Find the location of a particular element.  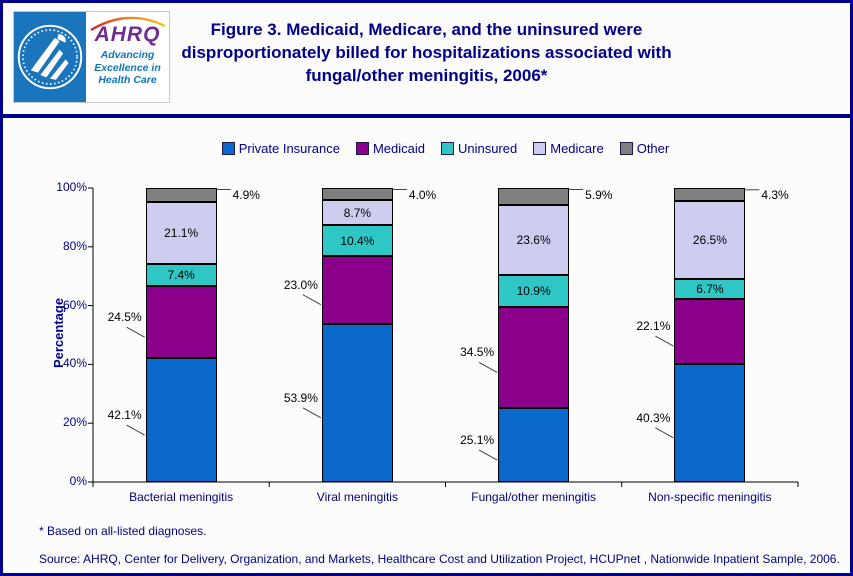

hhs-seal-icon is located at coordinates (50, 57).